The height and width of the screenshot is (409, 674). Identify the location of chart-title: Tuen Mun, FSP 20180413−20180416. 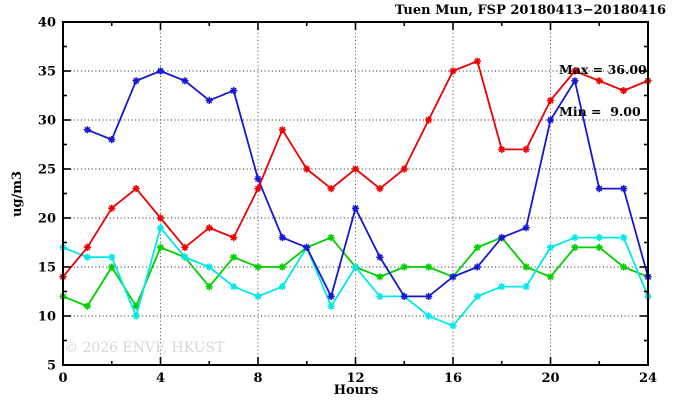
(530, 10).